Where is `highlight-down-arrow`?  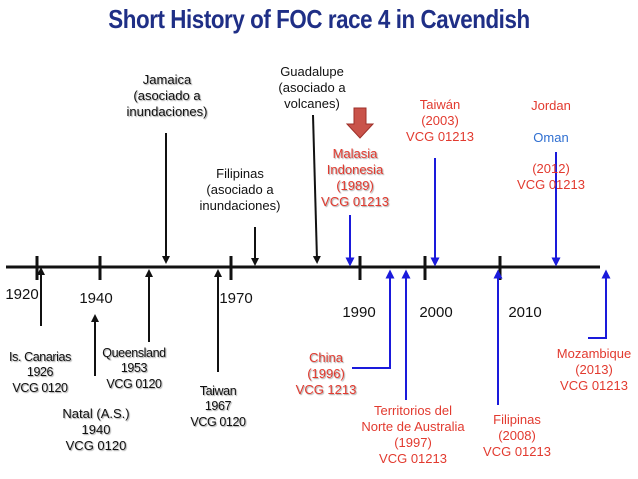 highlight-down-arrow is located at coordinates (360, 123).